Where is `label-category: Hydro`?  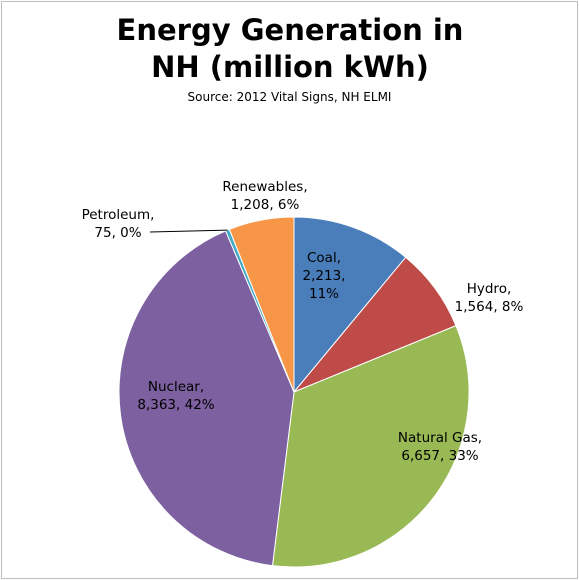
label-category: Hydro is located at coordinates (489, 289).